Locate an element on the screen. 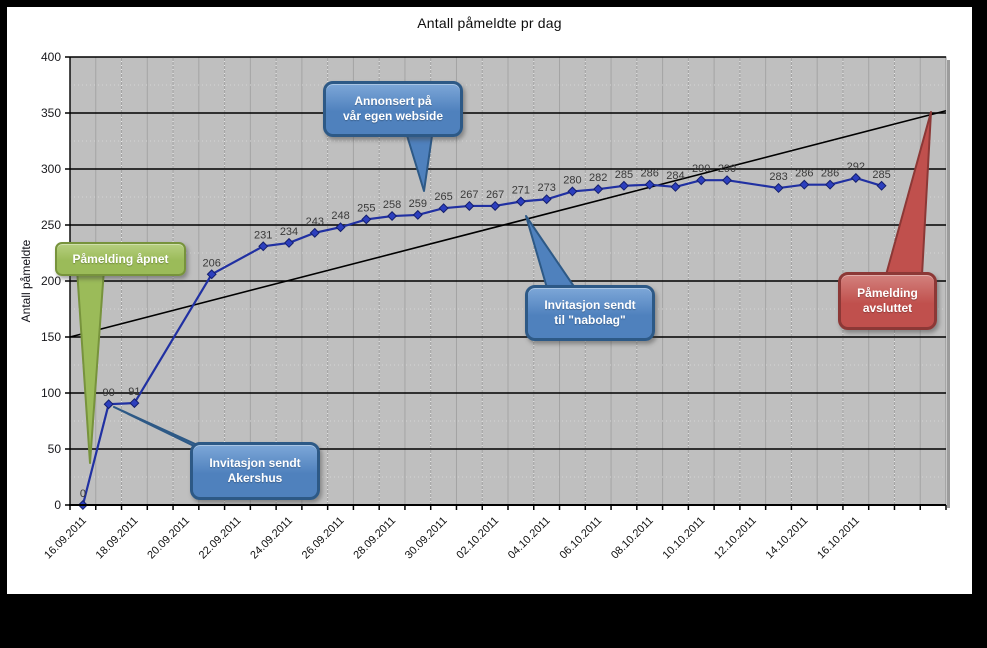 This screenshot has height=648, width=987. data-label: 283 is located at coordinates (778, 177).